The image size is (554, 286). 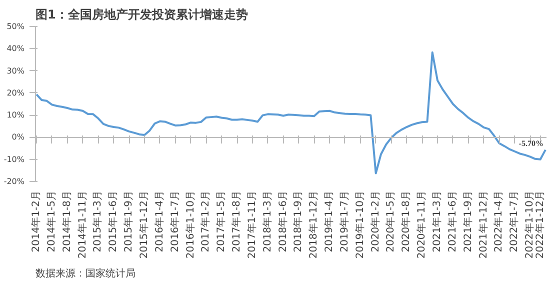 I want to click on x-tick-label: 2022年1-7月, so click(x=514, y=221).